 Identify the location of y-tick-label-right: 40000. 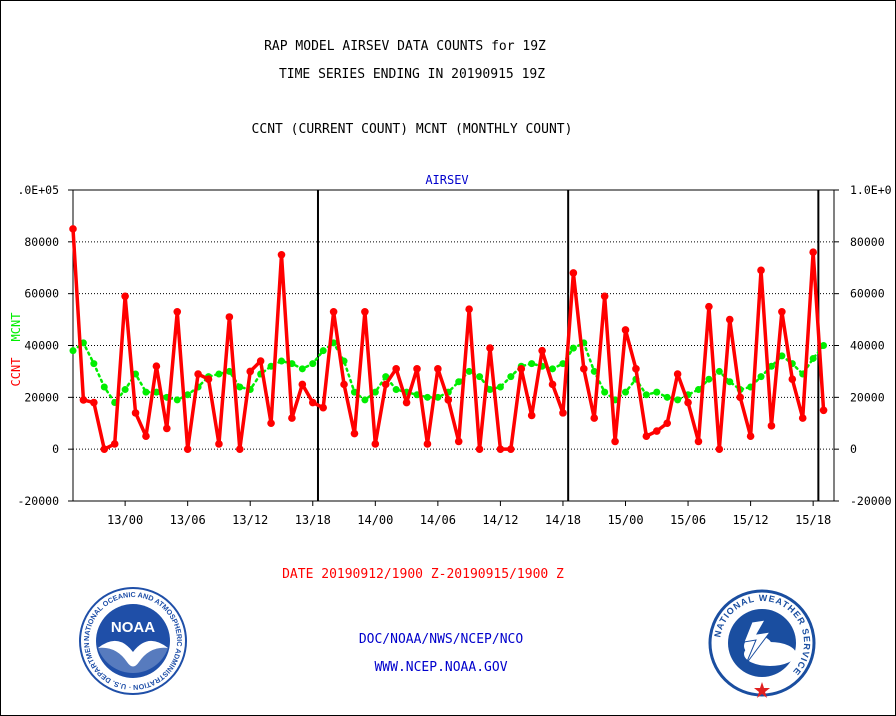
(867, 346).